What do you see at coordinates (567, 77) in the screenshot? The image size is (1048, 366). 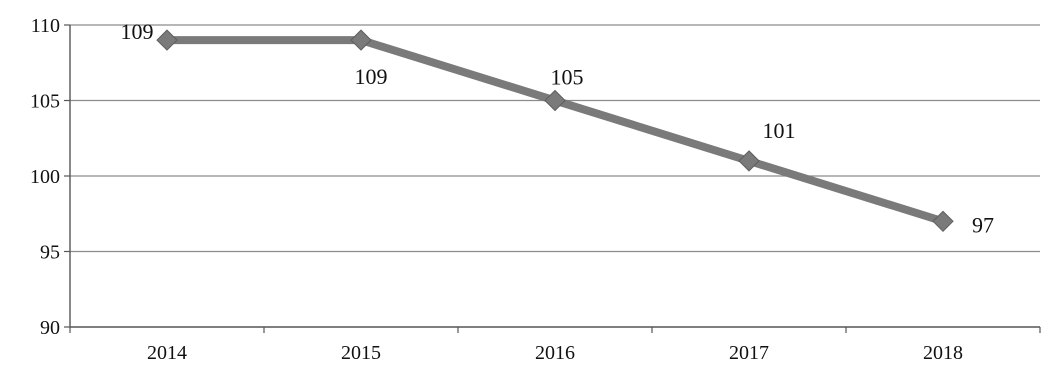 I see `data-label: 105` at bounding box center [567, 77].